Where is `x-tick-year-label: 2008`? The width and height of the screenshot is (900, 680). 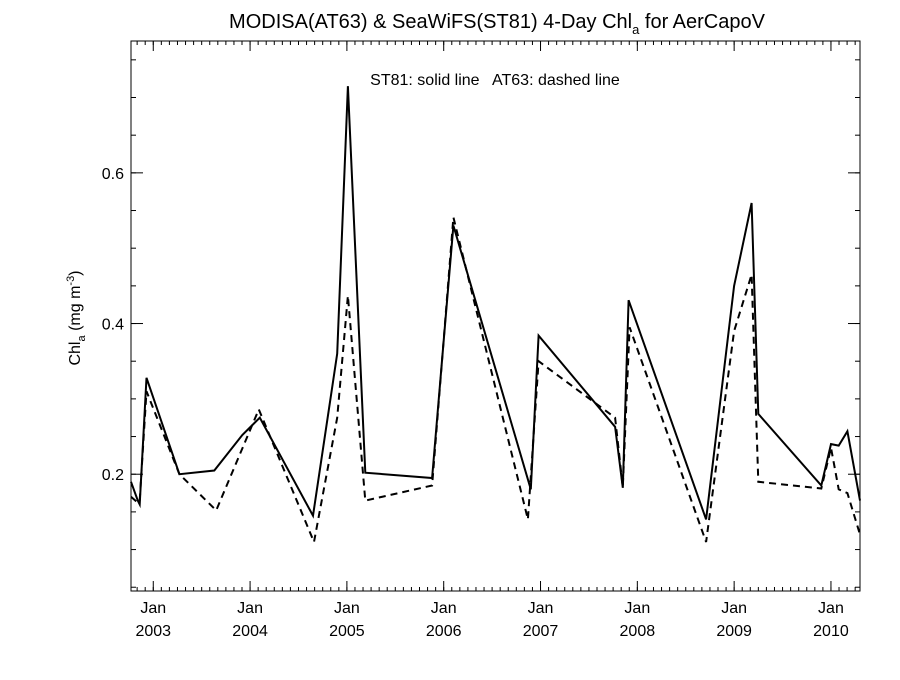 x-tick-year-label: 2008 is located at coordinates (638, 631).